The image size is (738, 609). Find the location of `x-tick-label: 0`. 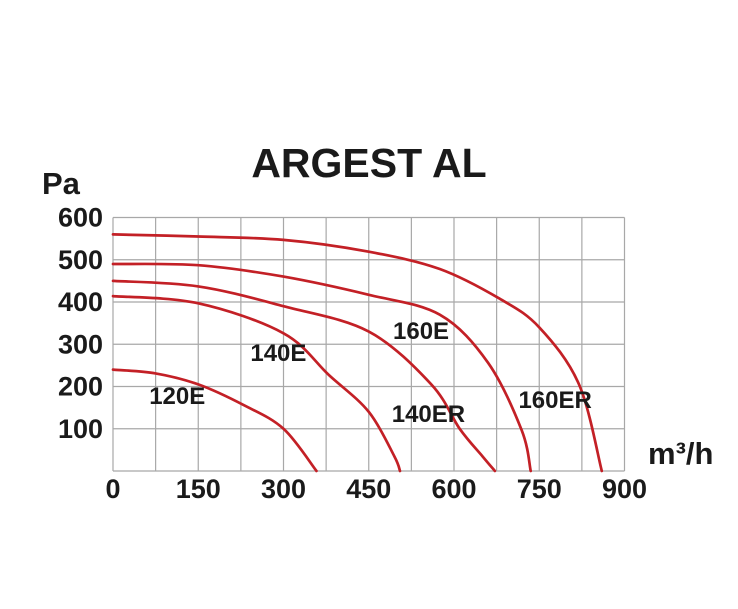

x-tick-label: 0 is located at coordinates (112, 489).